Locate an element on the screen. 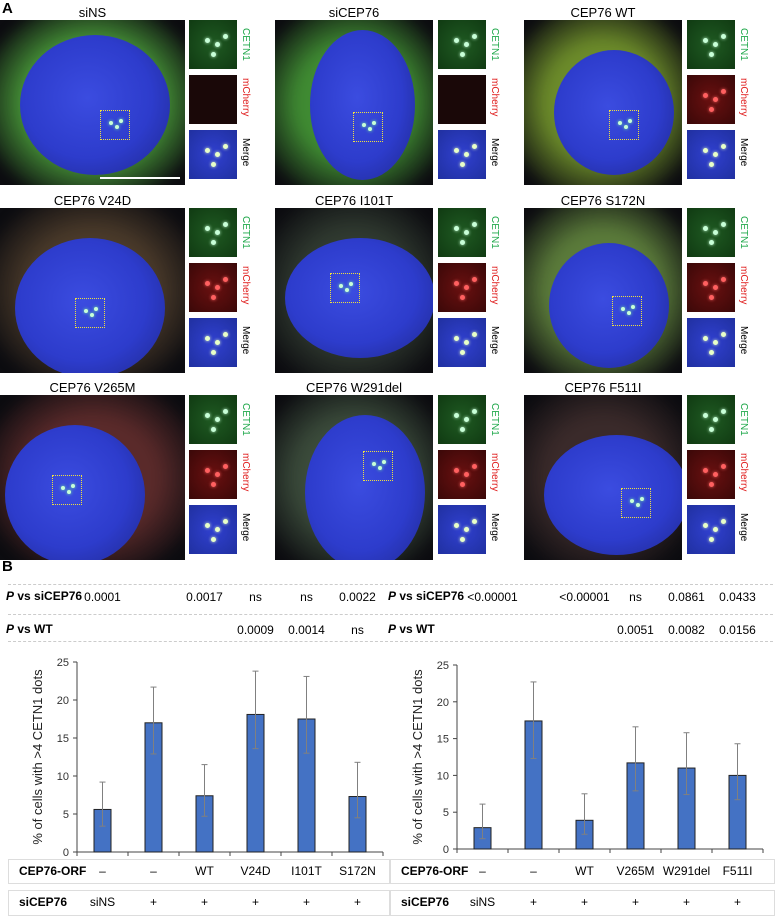 Image resolution: width=776 pixels, height=917 pixels. orf-value: F511I is located at coordinates (737, 871).